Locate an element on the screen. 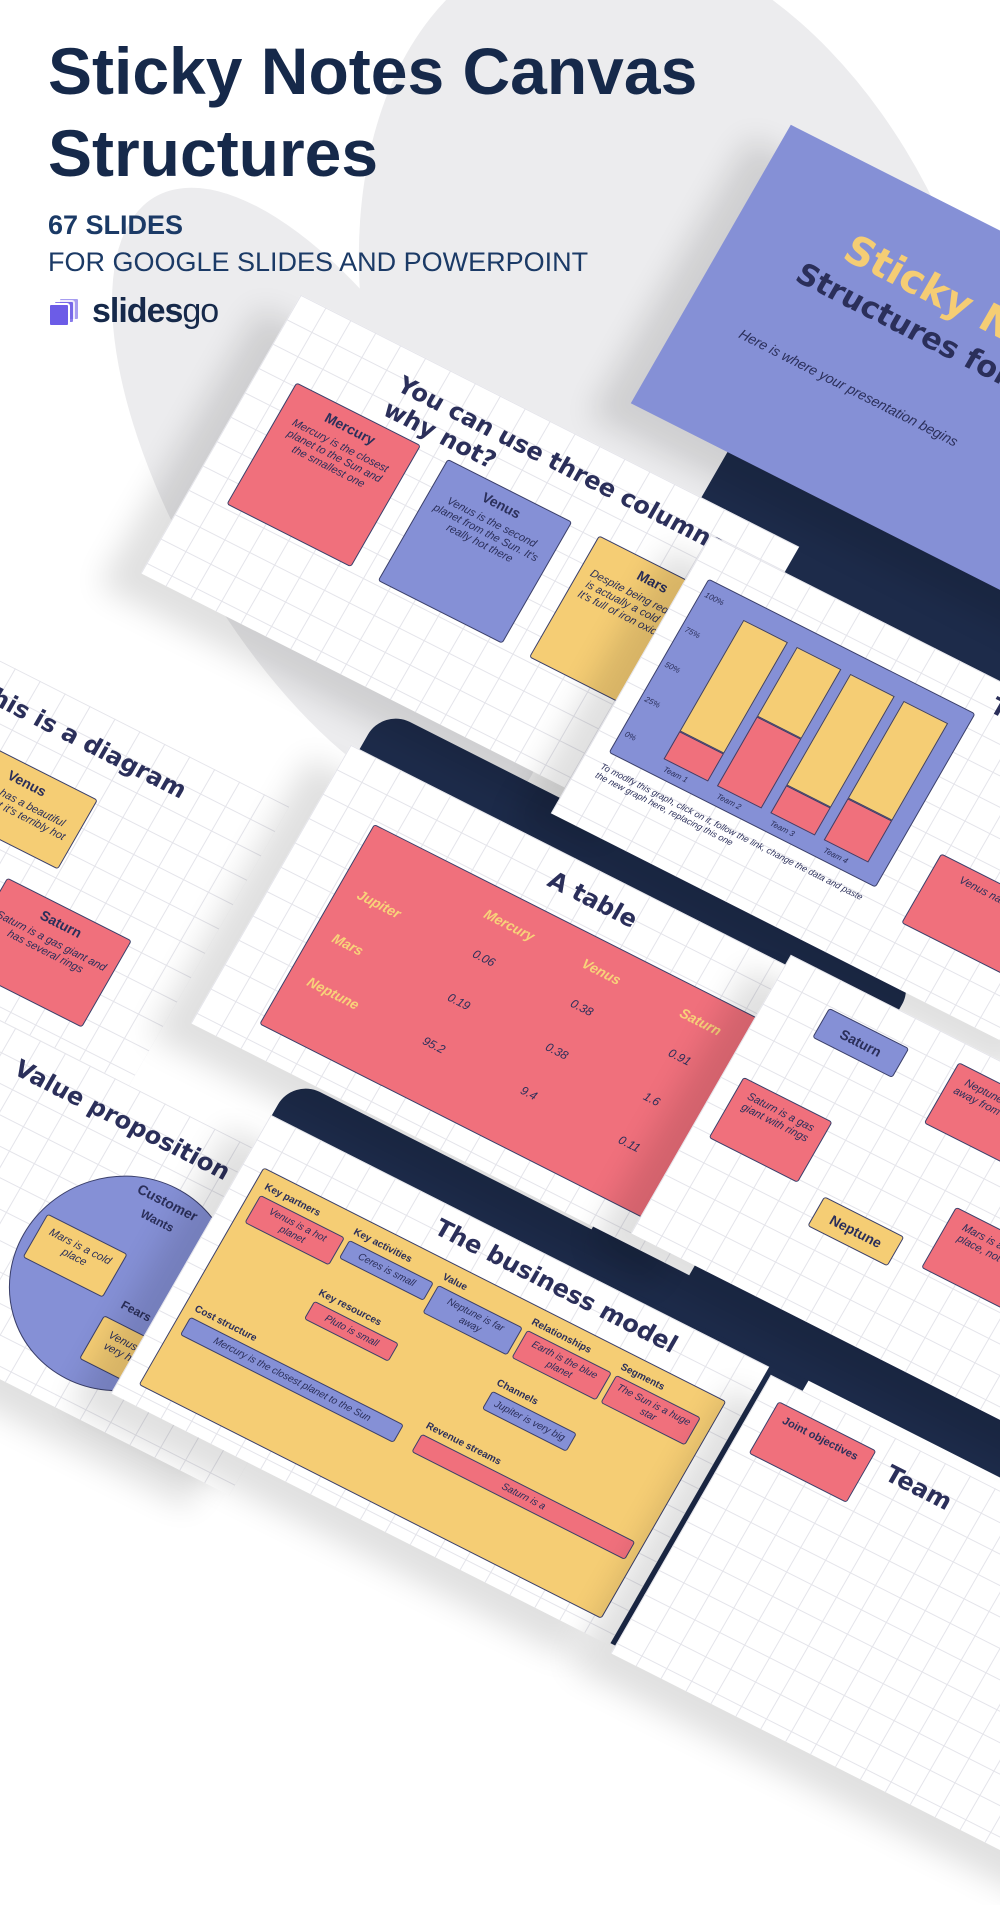  table-cell: 1.6 is located at coordinates (652, 1099).